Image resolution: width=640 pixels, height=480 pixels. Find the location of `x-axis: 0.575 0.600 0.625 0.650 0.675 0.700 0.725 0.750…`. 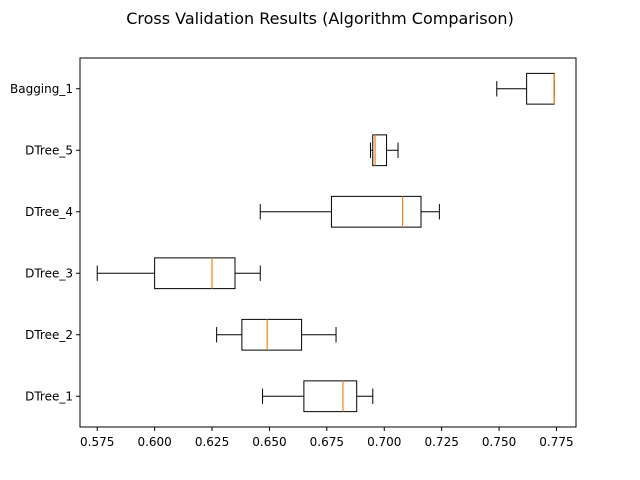

x-axis: 0.575 0.600 0.625 0.650 0.675 0.700 0.725 0.750… is located at coordinates (327, 438).